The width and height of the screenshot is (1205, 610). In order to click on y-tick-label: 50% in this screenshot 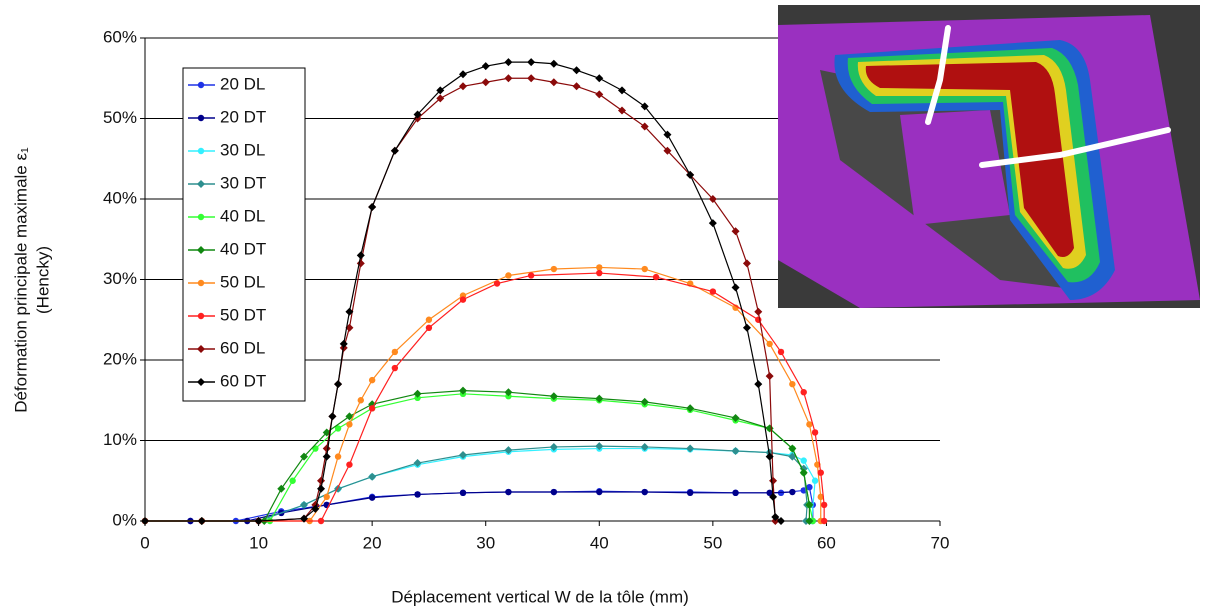, I will do `click(120, 117)`.